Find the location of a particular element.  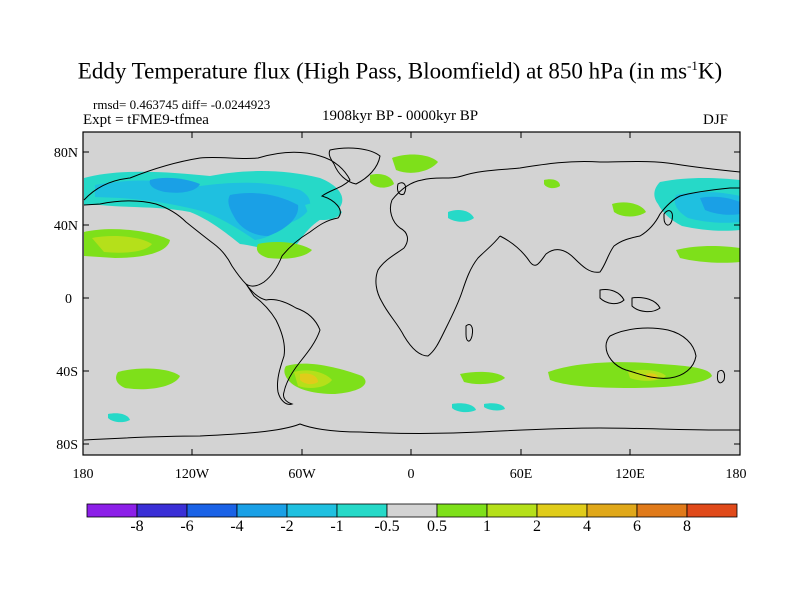

lon-label: 60W is located at coordinates (302, 474).